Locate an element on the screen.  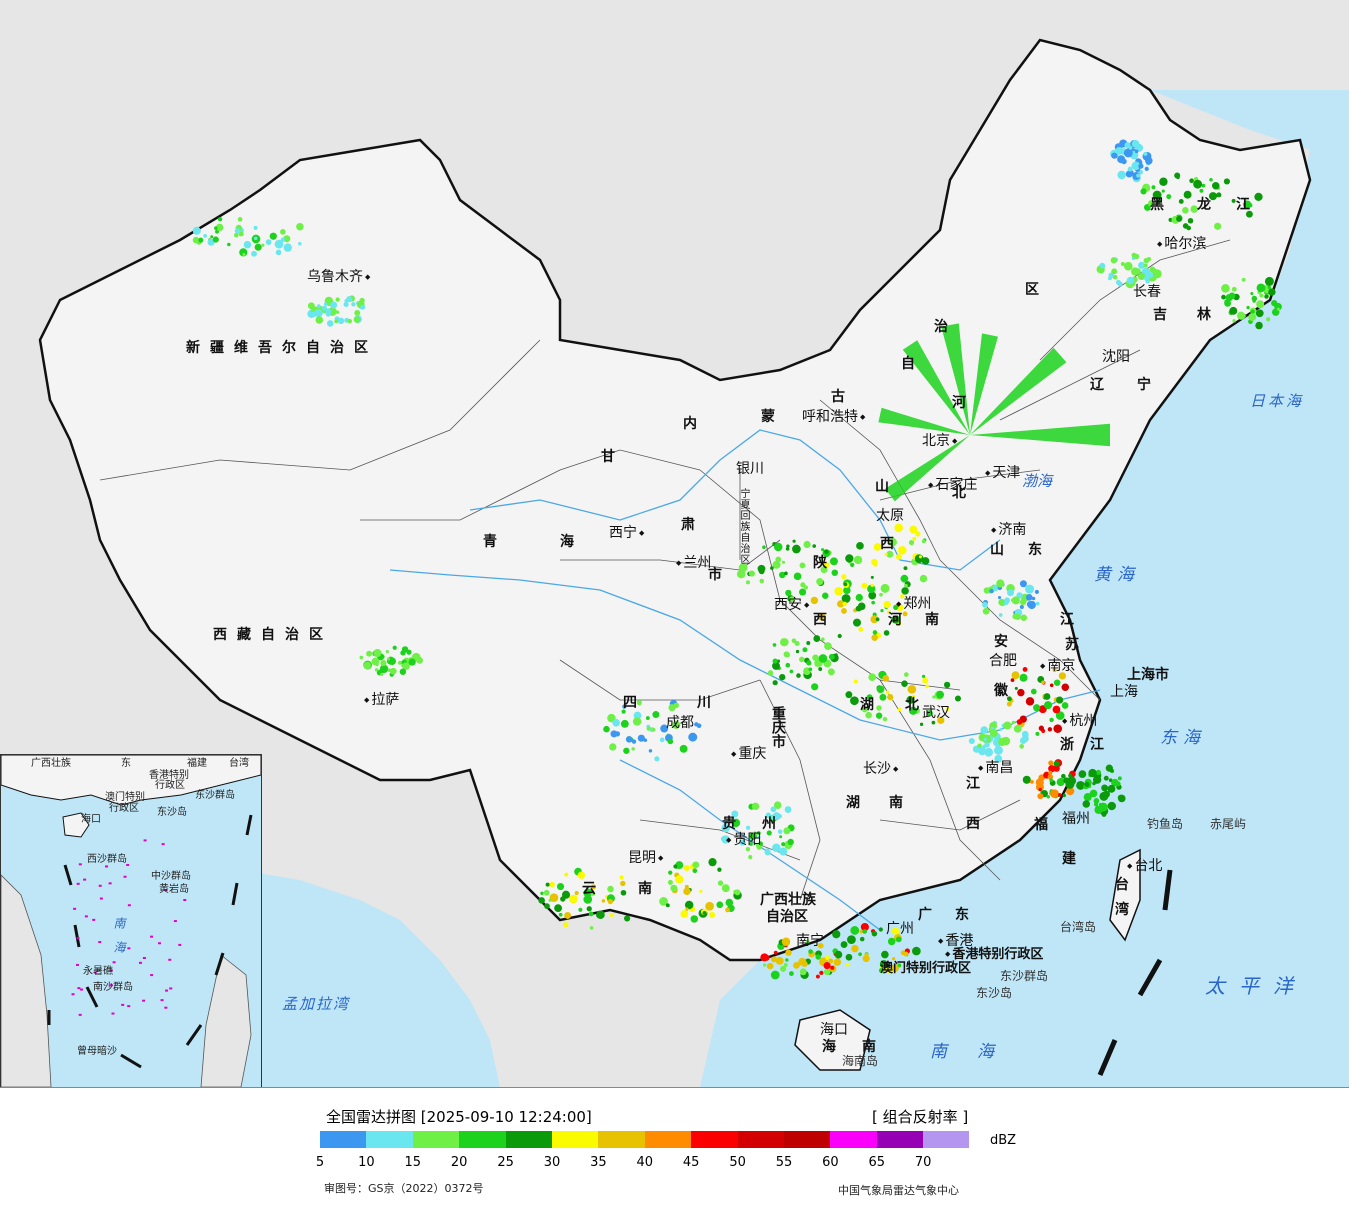
city-harbin: 哈尔滨 is located at coordinates (1181, 244).